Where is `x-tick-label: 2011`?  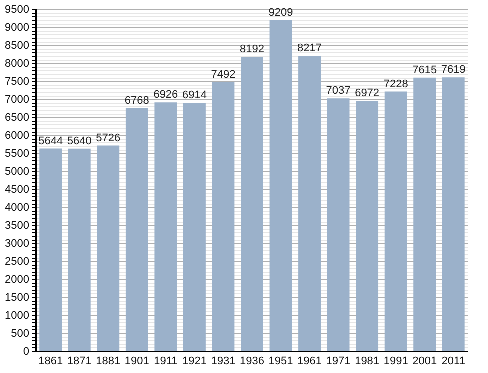 x-tick-label: 2011 is located at coordinates (454, 361).